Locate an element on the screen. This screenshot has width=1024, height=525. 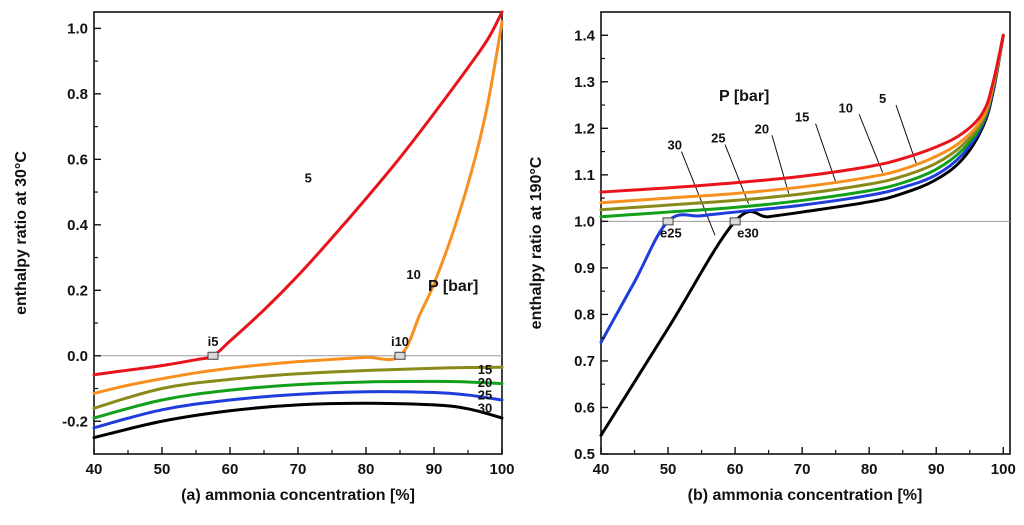
panel-b-x-axis-label: (b) ammonia concentration [%] is located at coordinates (805, 495).